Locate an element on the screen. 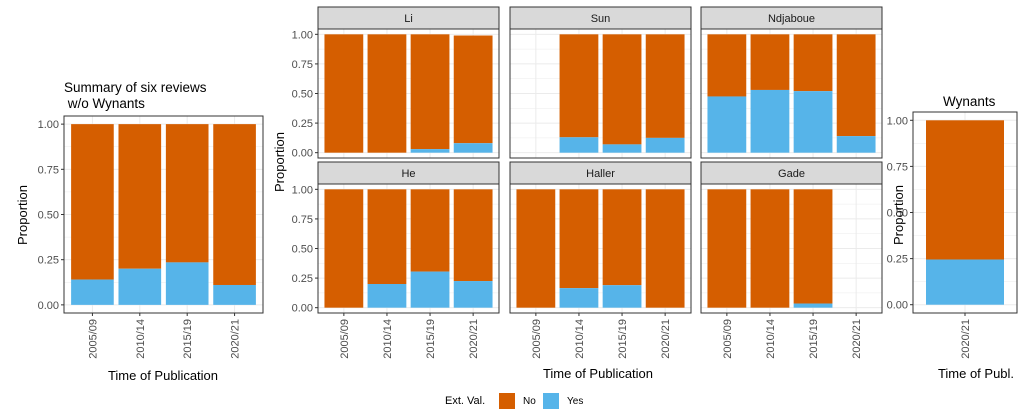 The width and height of the screenshot is (1031, 415). facet-ndjaboue-panel-border is located at coordinates (791, 93).